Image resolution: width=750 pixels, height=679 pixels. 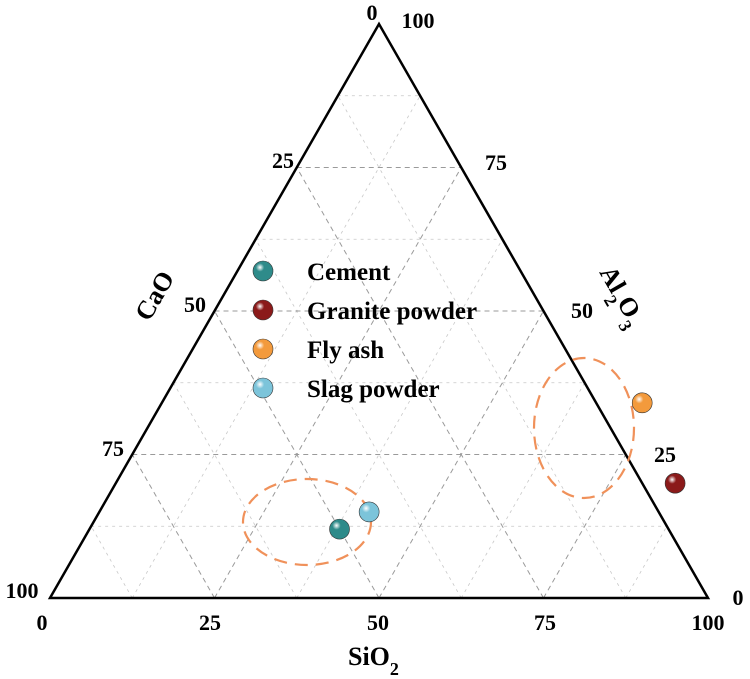 I want to click on sio2-tick-label: 0, so click(x=42, y=622).